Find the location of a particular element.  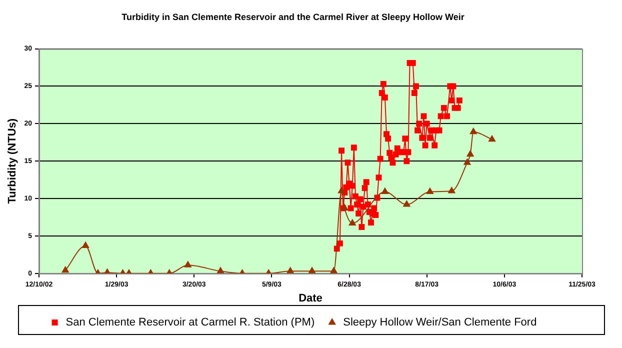

legend-label: San Clemente Reservoir at Carmel R. Station (PM) is located at coordinates (190, 322).